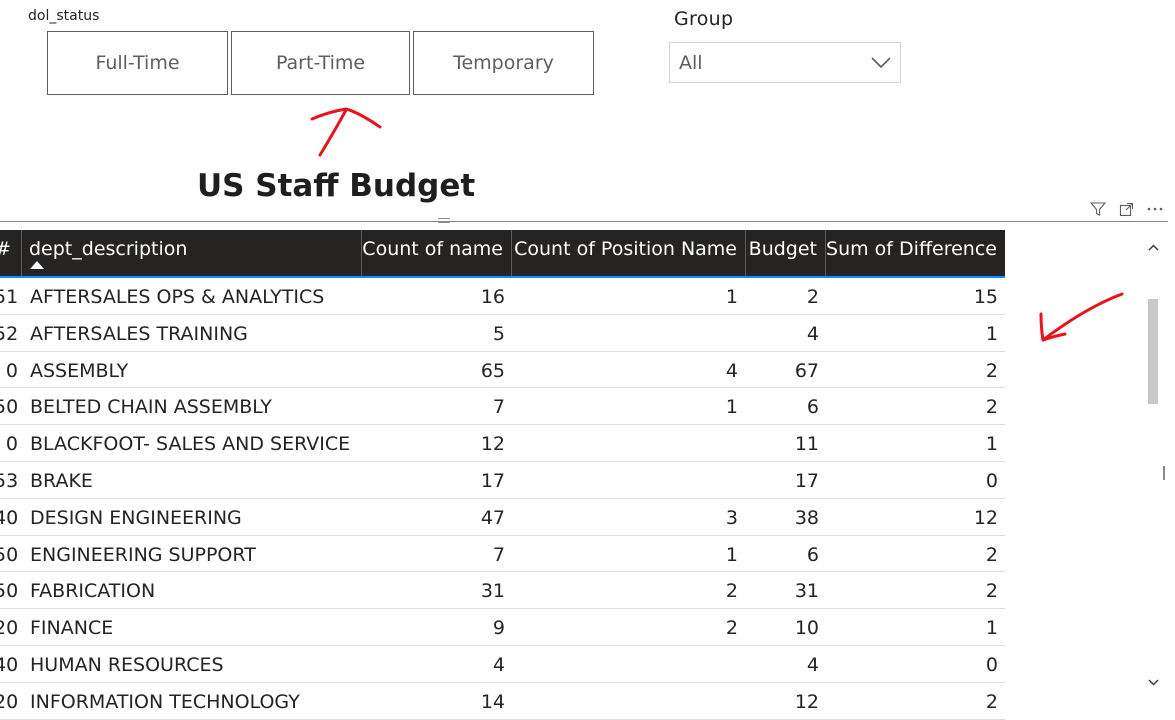  What do you see at coordinates (1098, 209) in the screenshot?
I see `filter-icon` at bounding box center [1098, 209].